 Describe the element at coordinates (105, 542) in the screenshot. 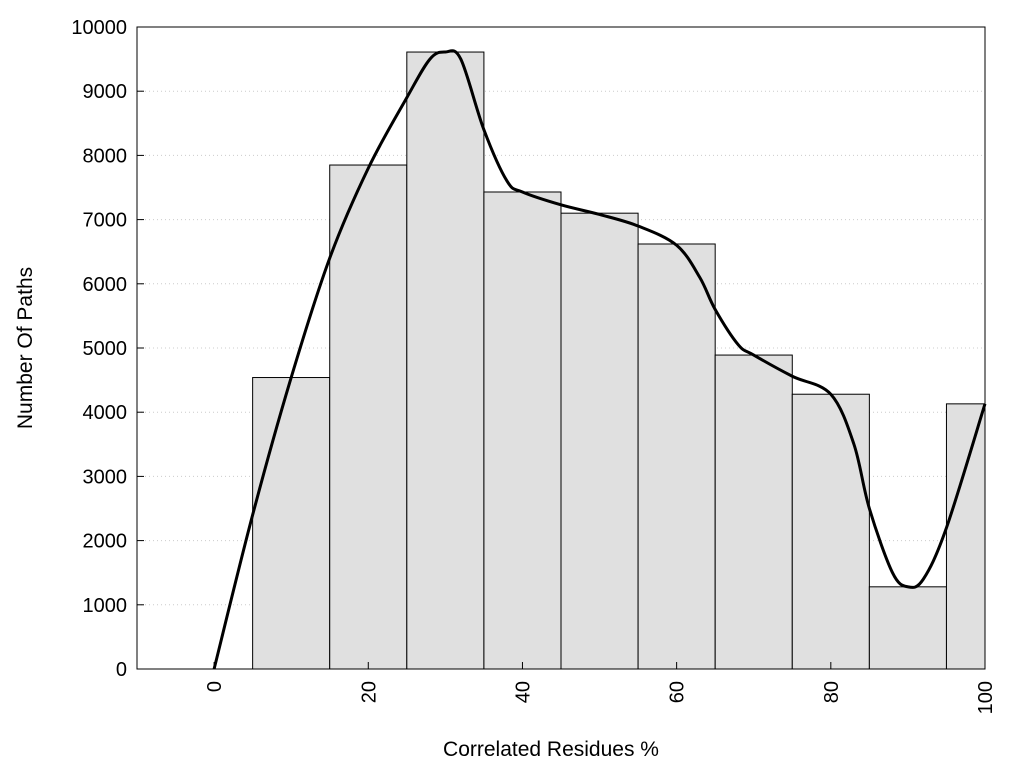

I see `y-tick-label: 2000` at that location.